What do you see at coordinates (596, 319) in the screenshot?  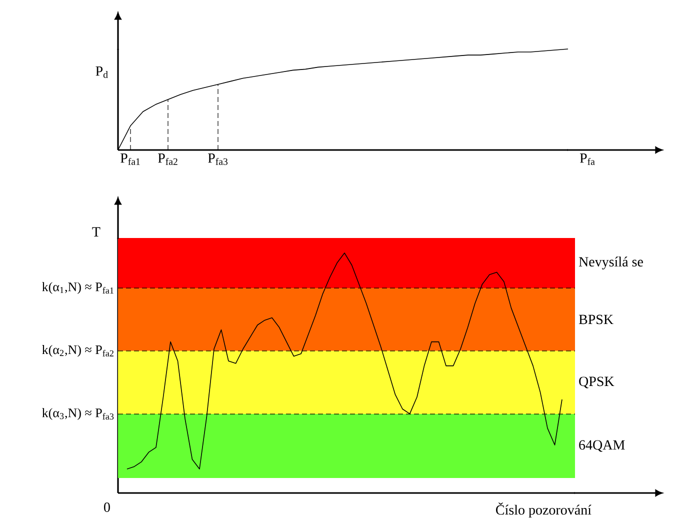 I see `band-label: BPSK` at bounding box center [596, 319].